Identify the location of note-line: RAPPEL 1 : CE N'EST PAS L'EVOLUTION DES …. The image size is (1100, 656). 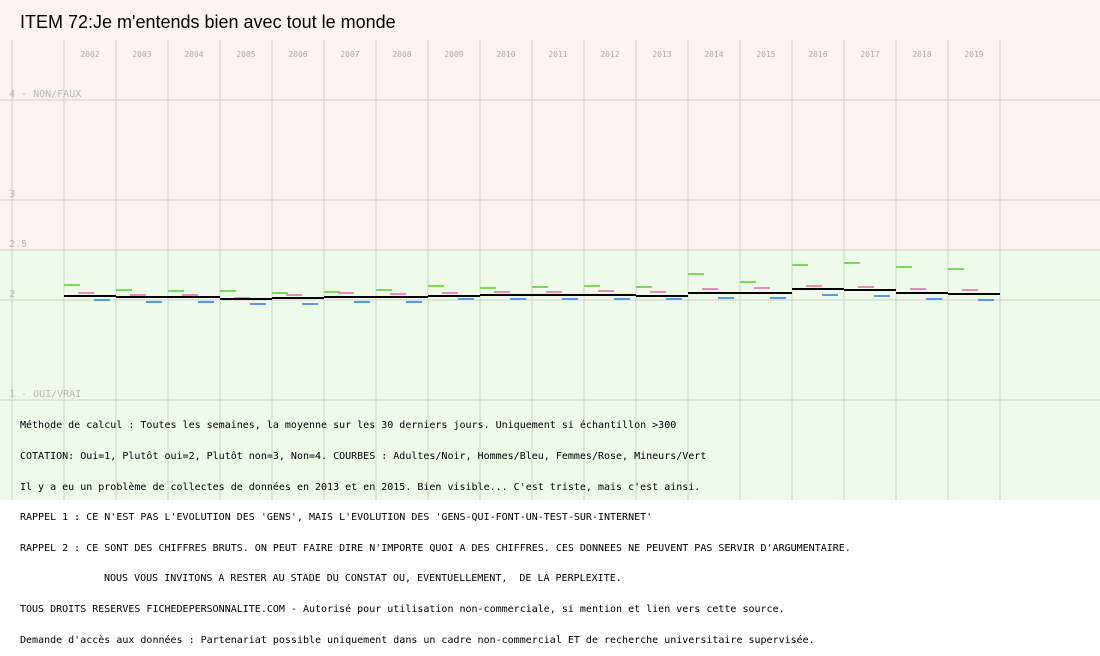
(336, 518).